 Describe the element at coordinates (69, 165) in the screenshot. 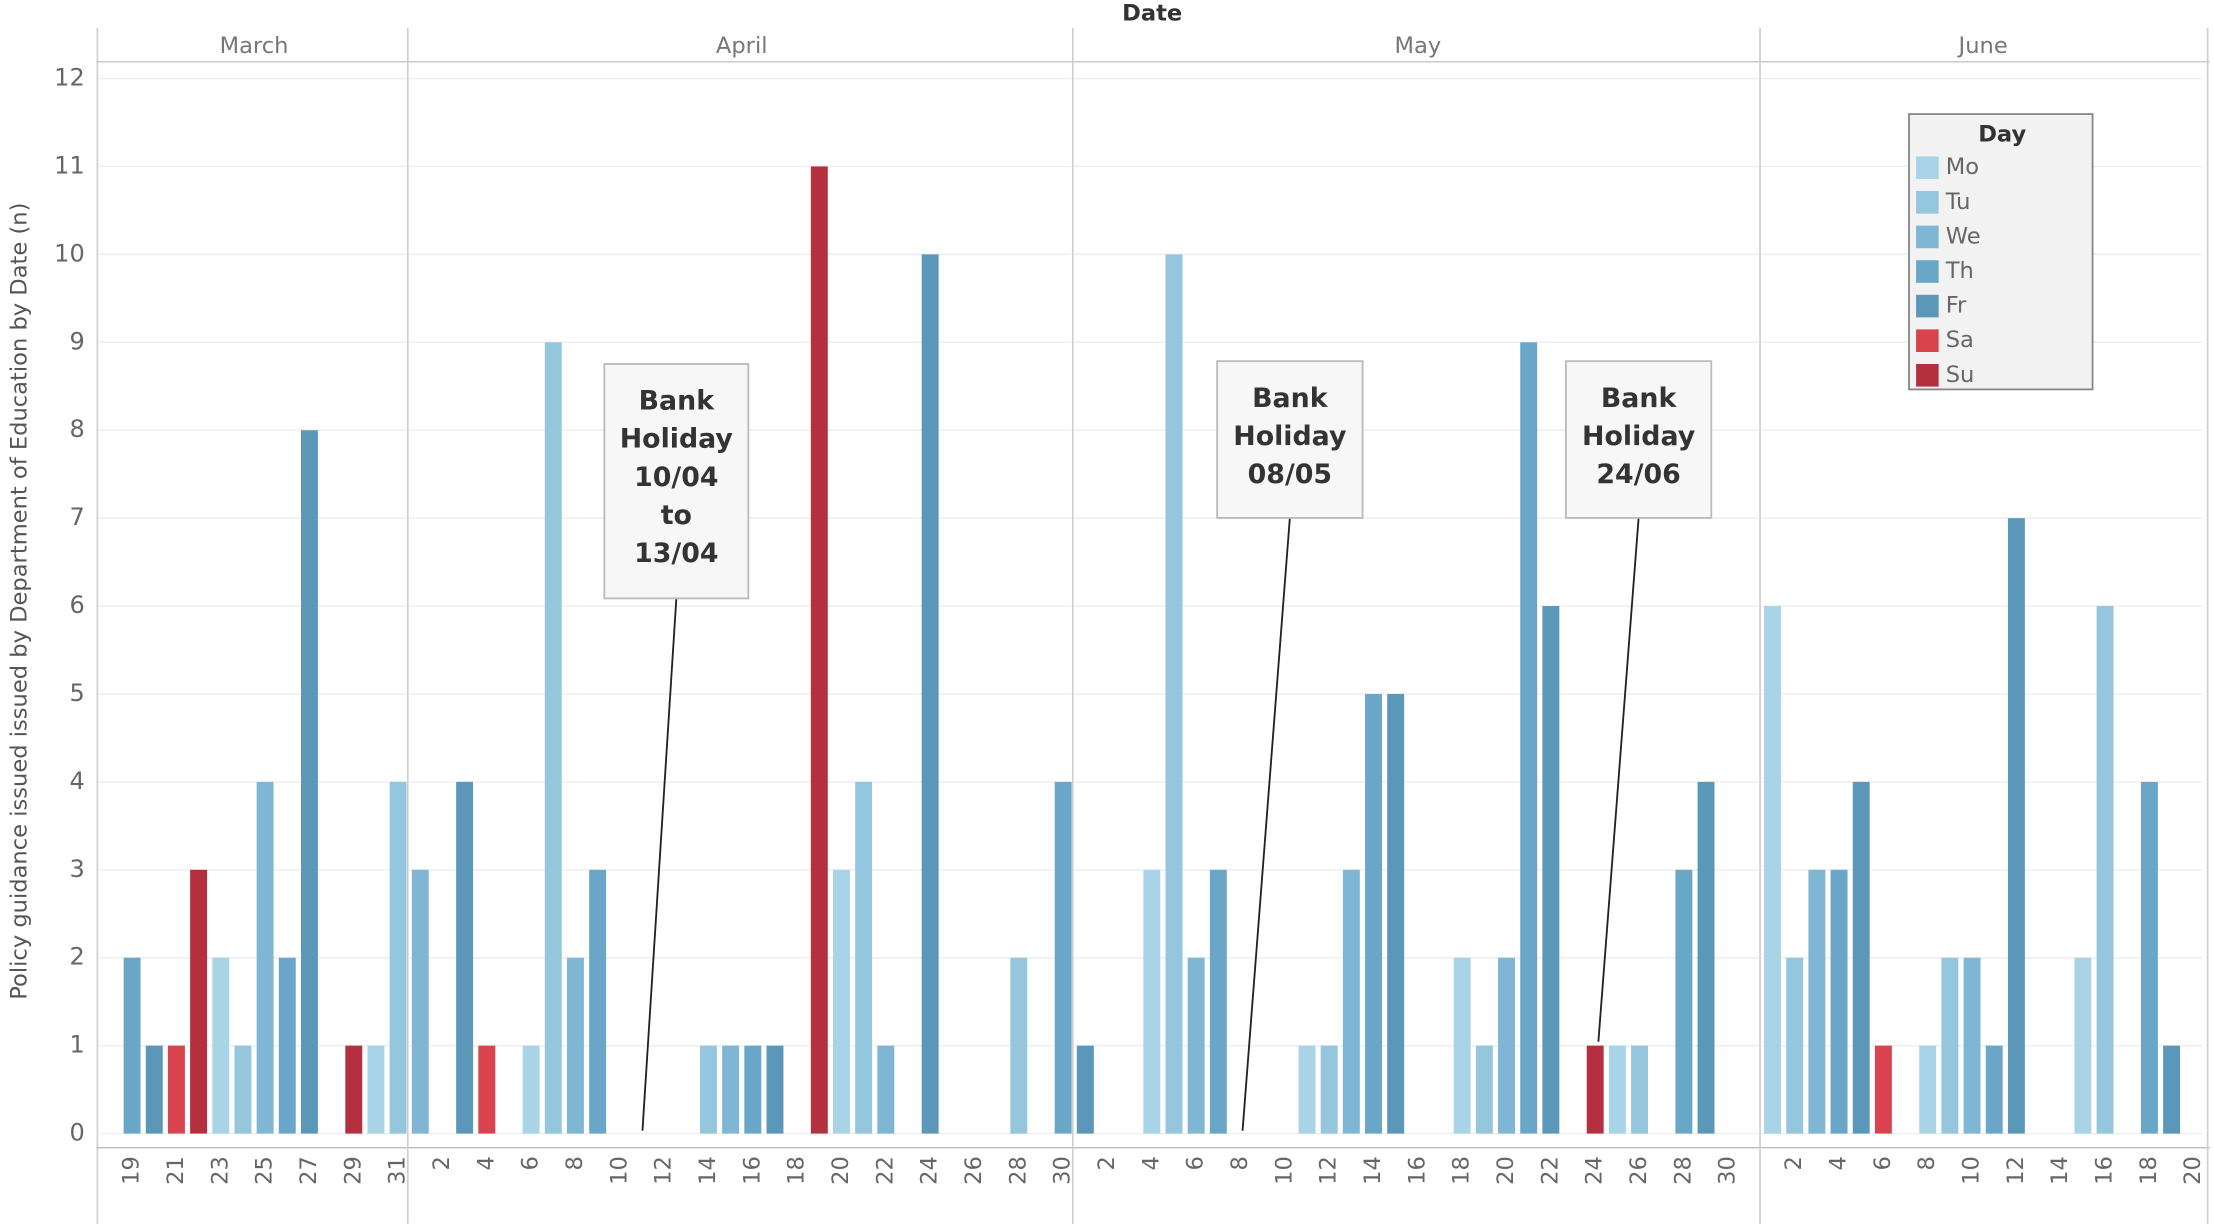

I see `y-tick-label: 11` at that location.